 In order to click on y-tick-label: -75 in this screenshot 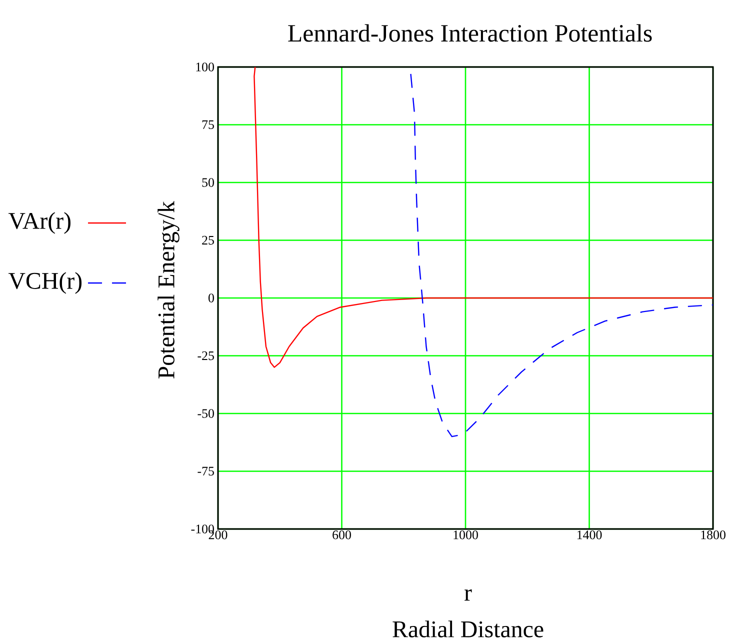, I will do `click(206, 471)`.